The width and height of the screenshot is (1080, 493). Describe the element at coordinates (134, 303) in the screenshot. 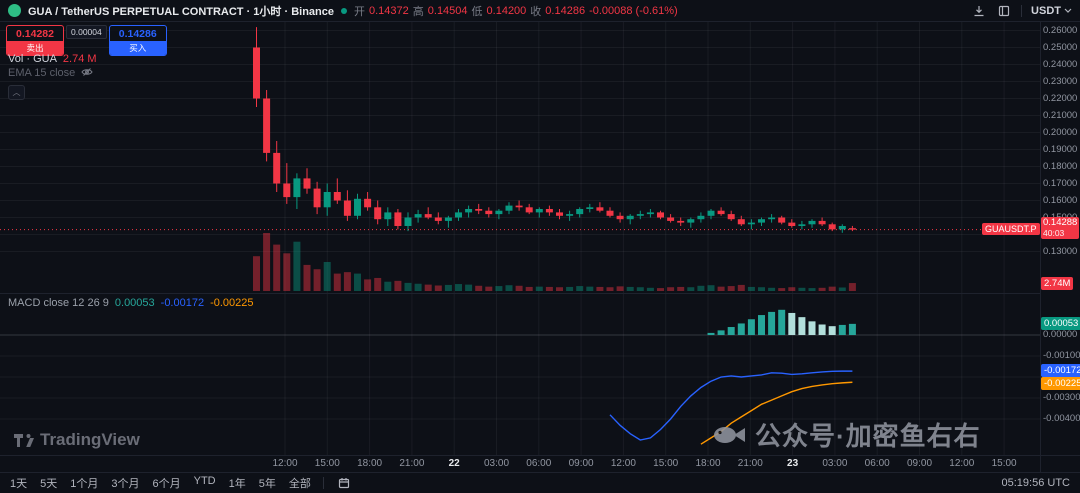

I see `macd-hist-value: 0.00053` at that location.